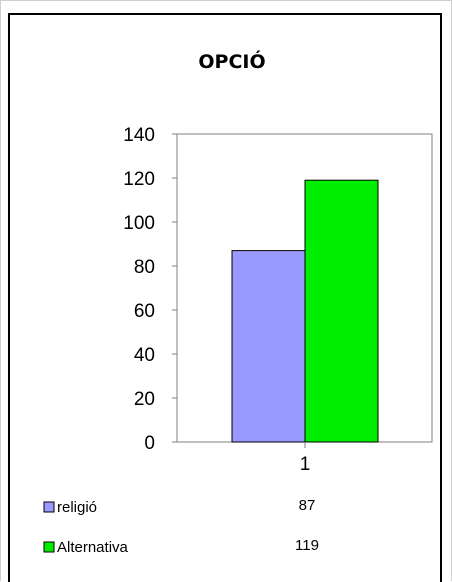 Image resolution: width=452 pixels, height=582 pixels. I want to click on bars-group, so click(305, 311).